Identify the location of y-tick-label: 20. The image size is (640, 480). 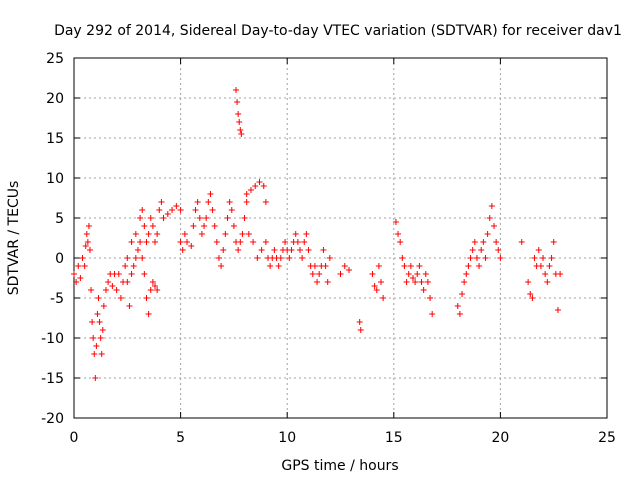
(55, 99).